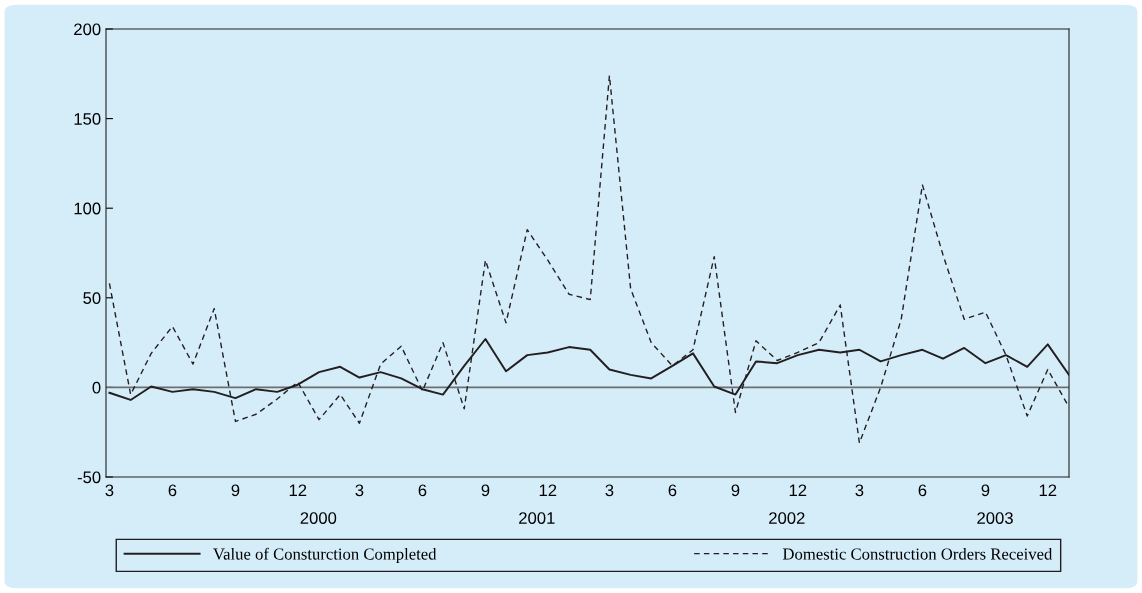  What do you see at coordinates (917, 553) in the screenshot?
I see `legend-label: Domestic Construction Orders Received` at bounding box center [917, 553].